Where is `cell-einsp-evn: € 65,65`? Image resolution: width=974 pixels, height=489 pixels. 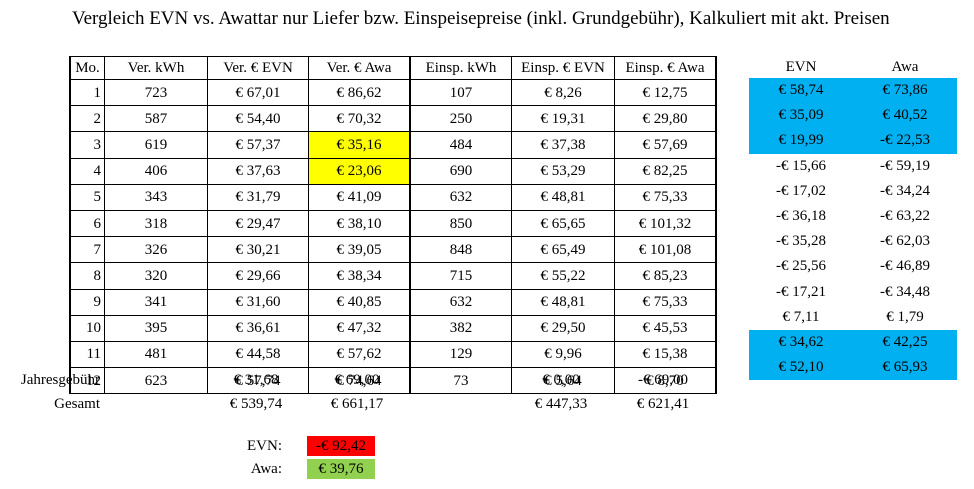
cell-einsp-evn: € 65,65 is located at coordinates (563, 223).